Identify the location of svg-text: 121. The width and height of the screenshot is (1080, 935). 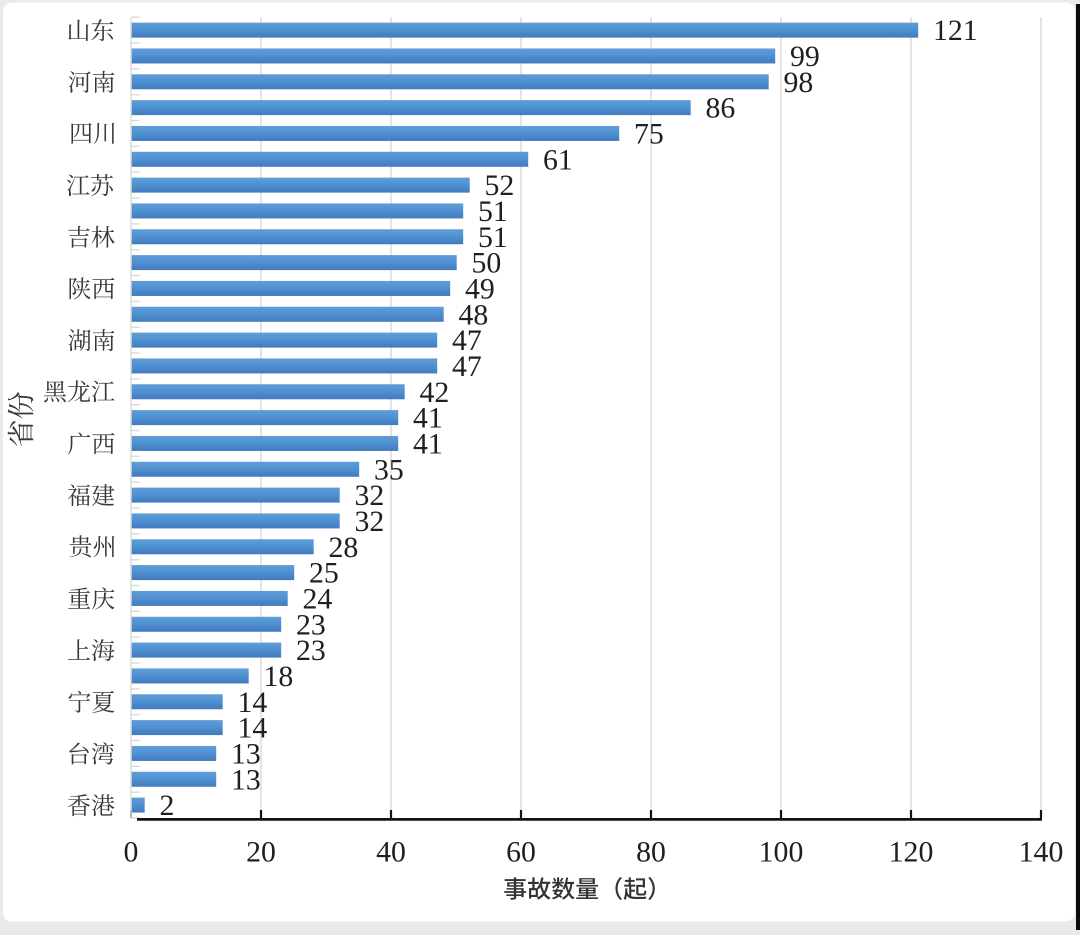
(955, 30).